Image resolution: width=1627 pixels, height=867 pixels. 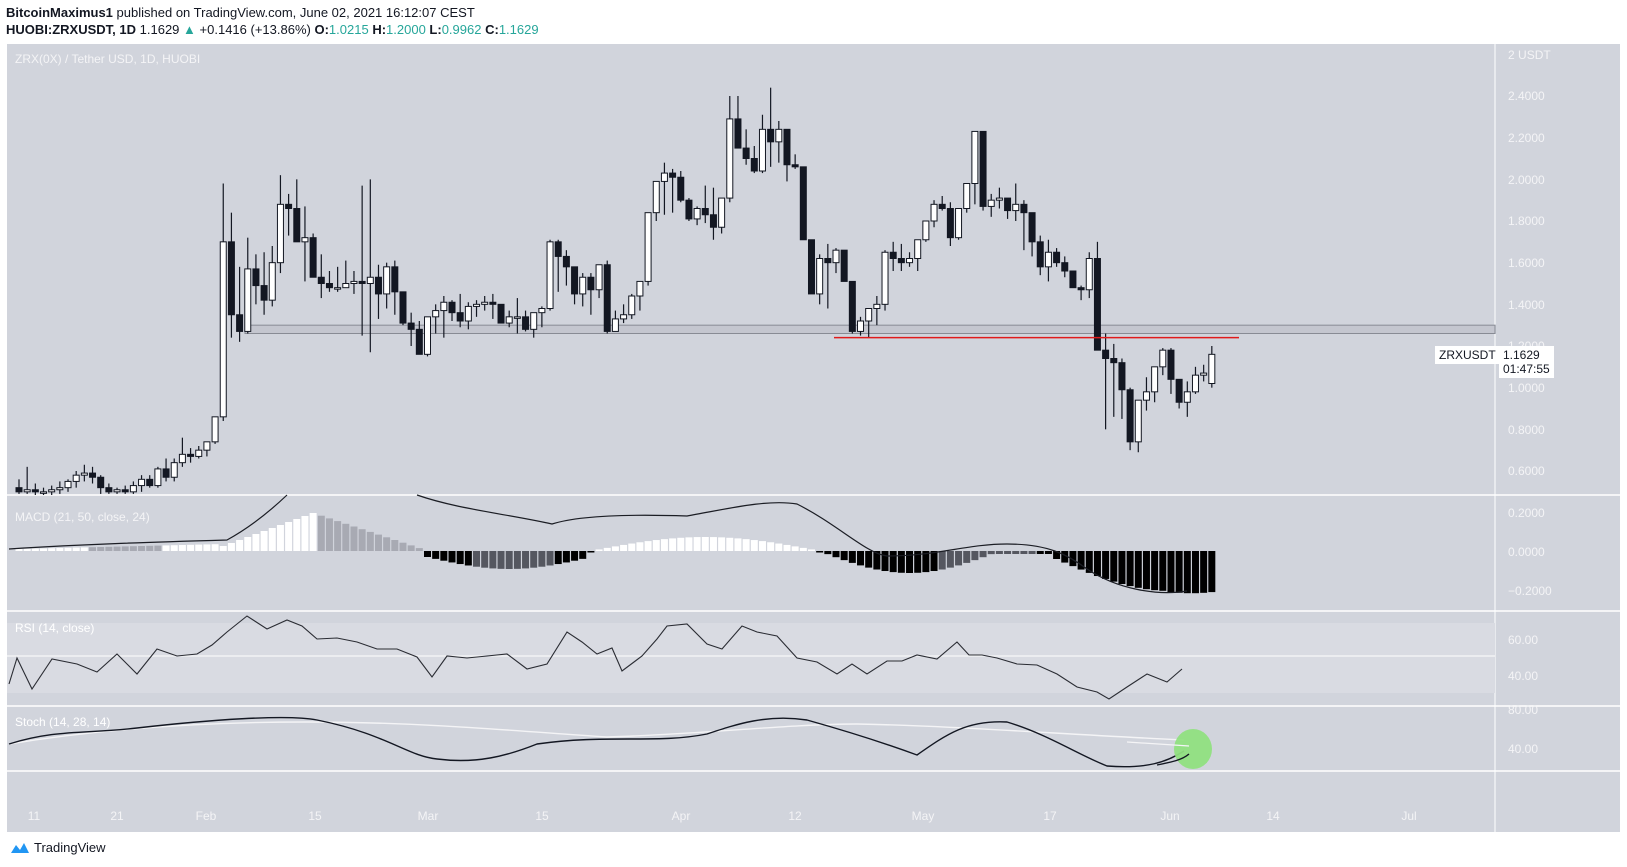 What do you see at coordinates (1526, 180) in the screenshot?
I see `price-tick: 2.0000` at bounding box center [1526, 180].